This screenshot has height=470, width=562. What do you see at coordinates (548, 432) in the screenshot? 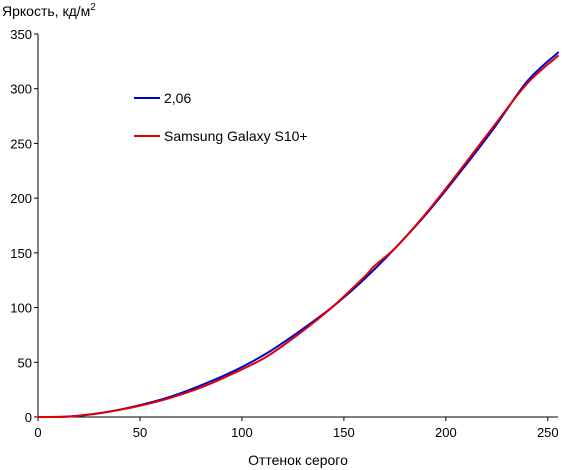
I see `x-tick-label: 250` at bounding box center [548, 432].